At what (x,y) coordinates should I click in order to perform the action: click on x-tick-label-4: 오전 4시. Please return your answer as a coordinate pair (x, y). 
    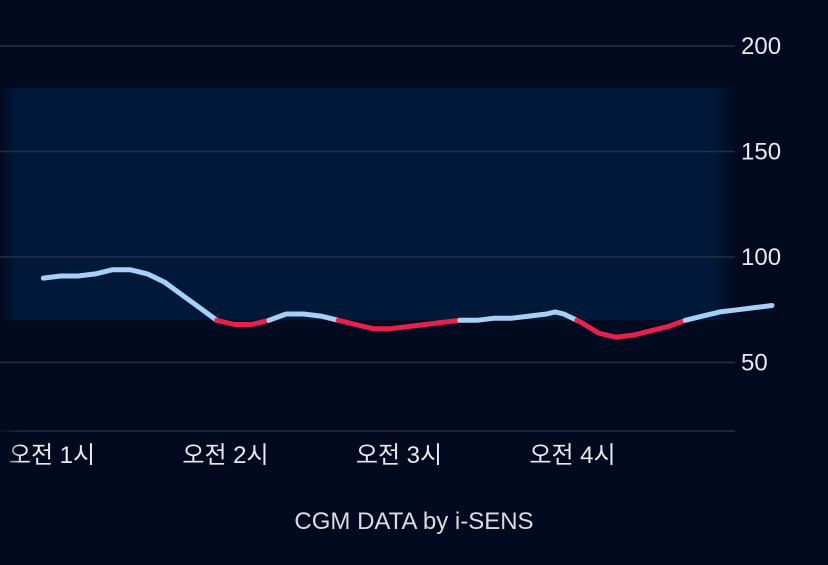
    Looking at the image, I should click on (572, 455).